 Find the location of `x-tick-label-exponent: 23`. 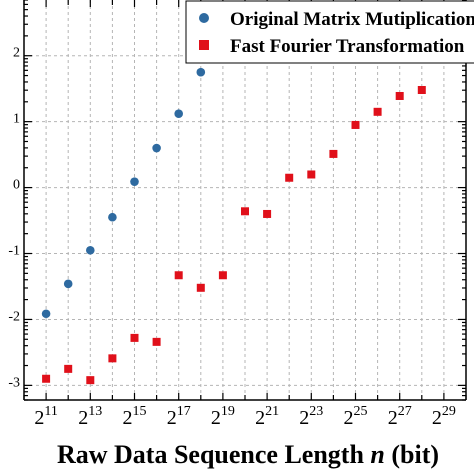

x-tick-label-exponent: 23 is located at coordinates (316, 411).